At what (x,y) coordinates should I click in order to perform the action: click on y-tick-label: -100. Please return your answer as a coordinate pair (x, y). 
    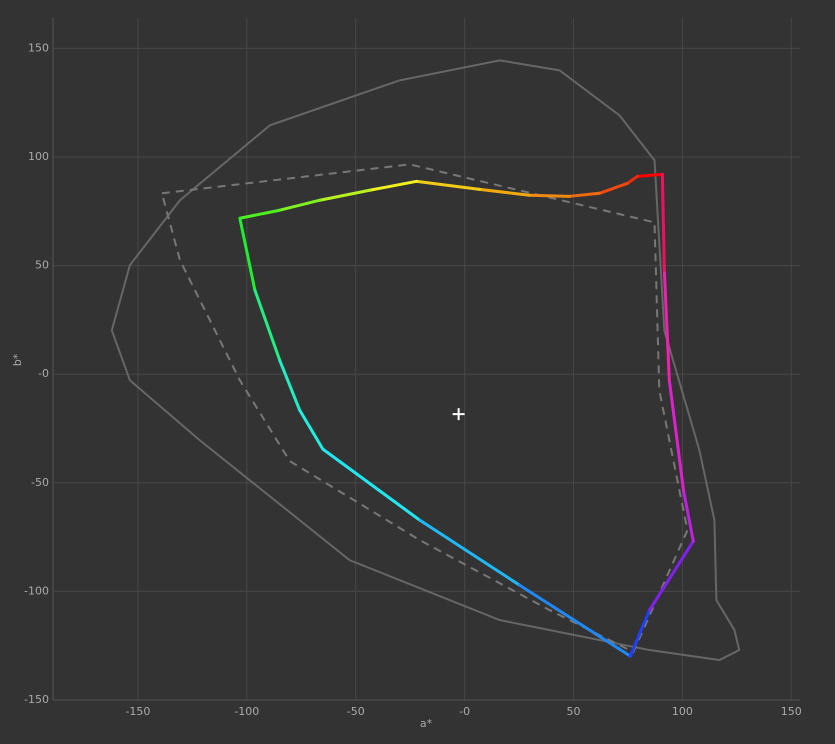
    Looking at the image, I should click on (36, 590).